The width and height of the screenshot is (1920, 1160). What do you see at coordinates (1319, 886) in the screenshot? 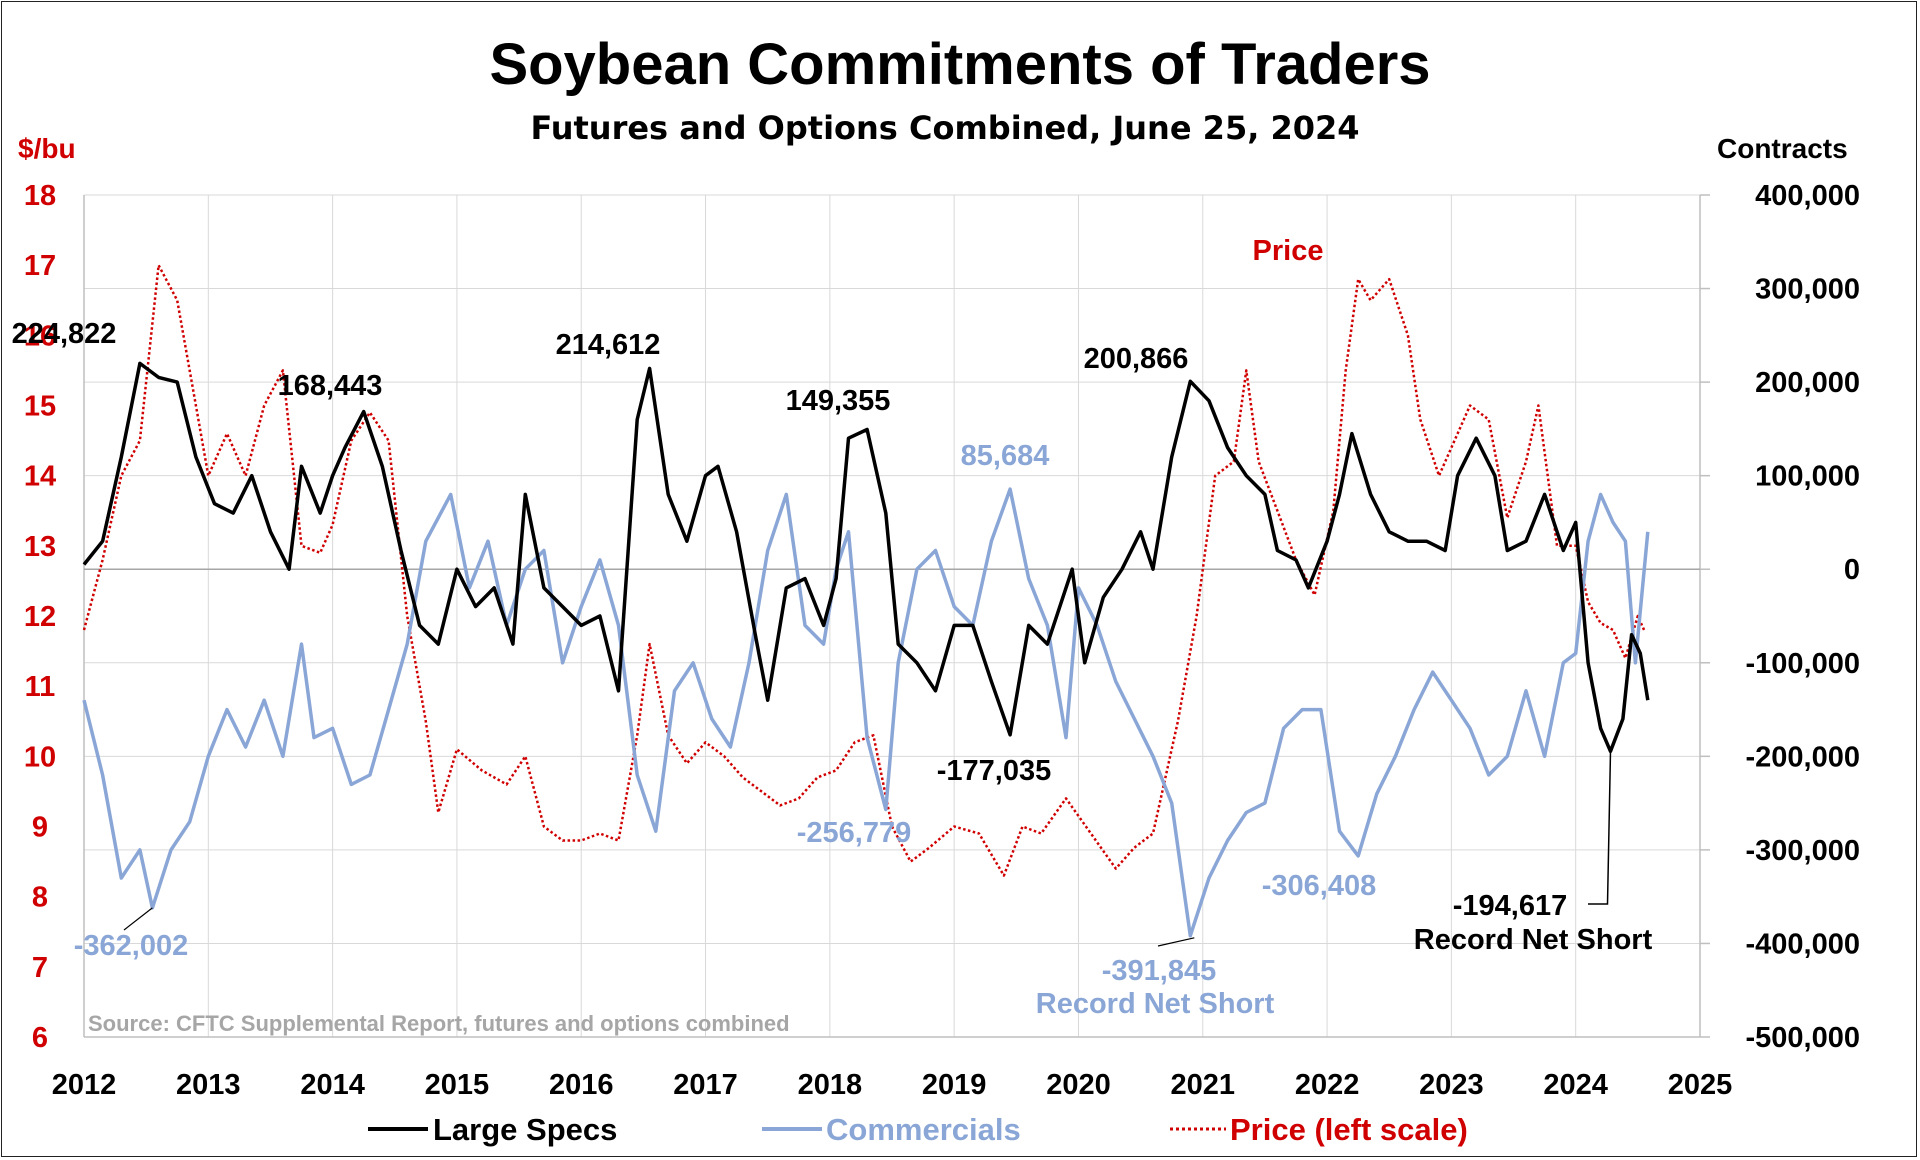
I see `annotation-label: -306,408` at bounding box center [1319, 886].